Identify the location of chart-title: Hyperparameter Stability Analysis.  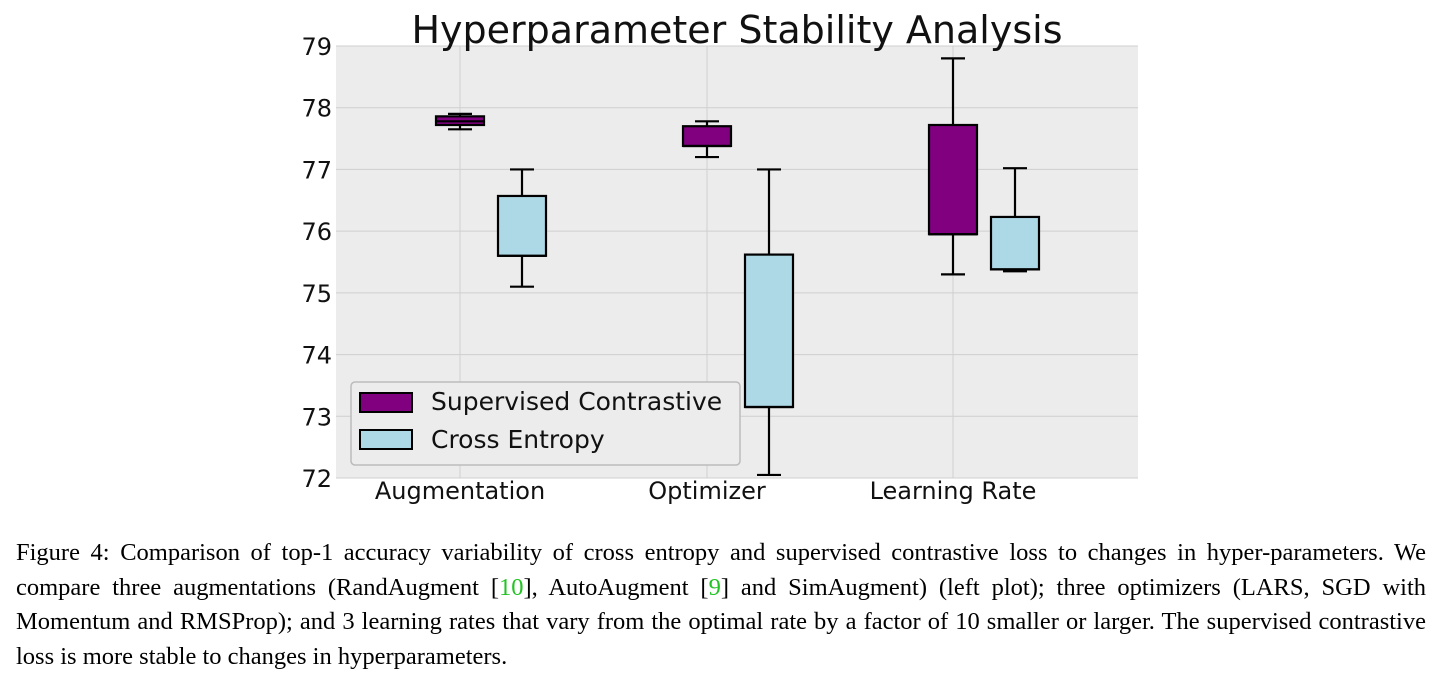
(736, 30).